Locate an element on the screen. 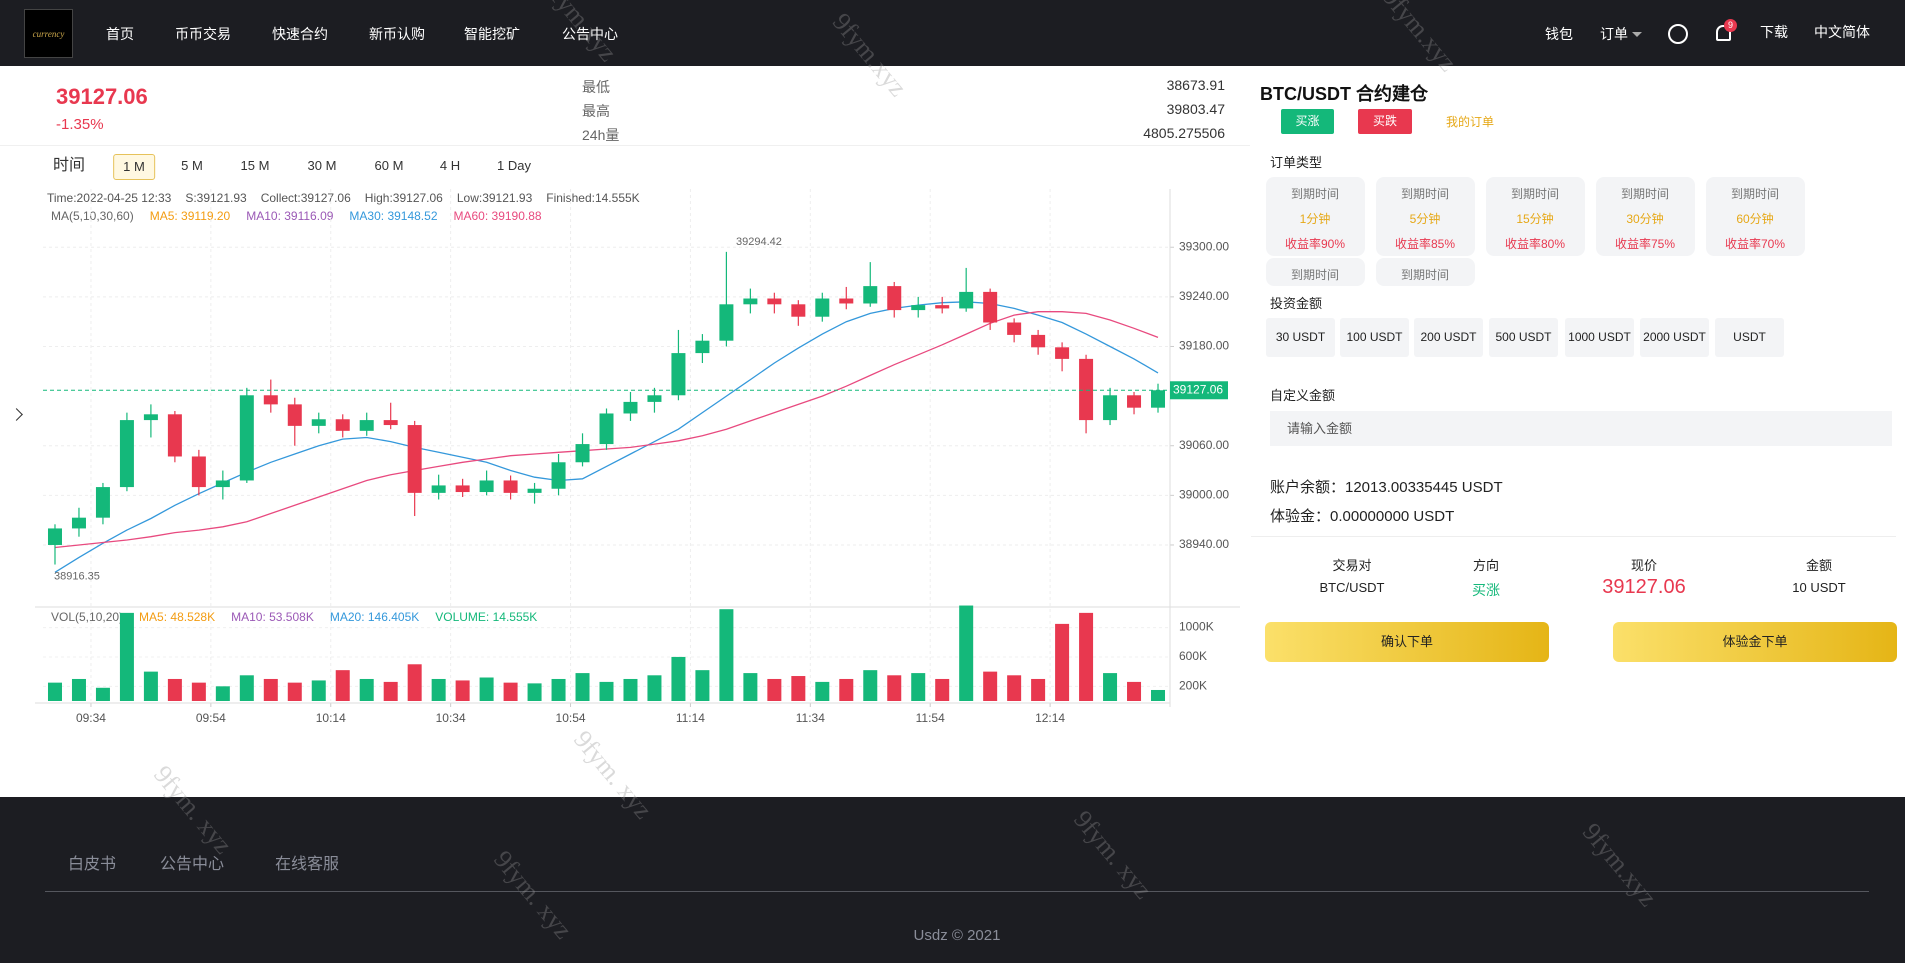 Image resolution: width=1905 pixels, height=963 pixels. stat-value: 4805.275506 is located at coordinates (1184, 133).